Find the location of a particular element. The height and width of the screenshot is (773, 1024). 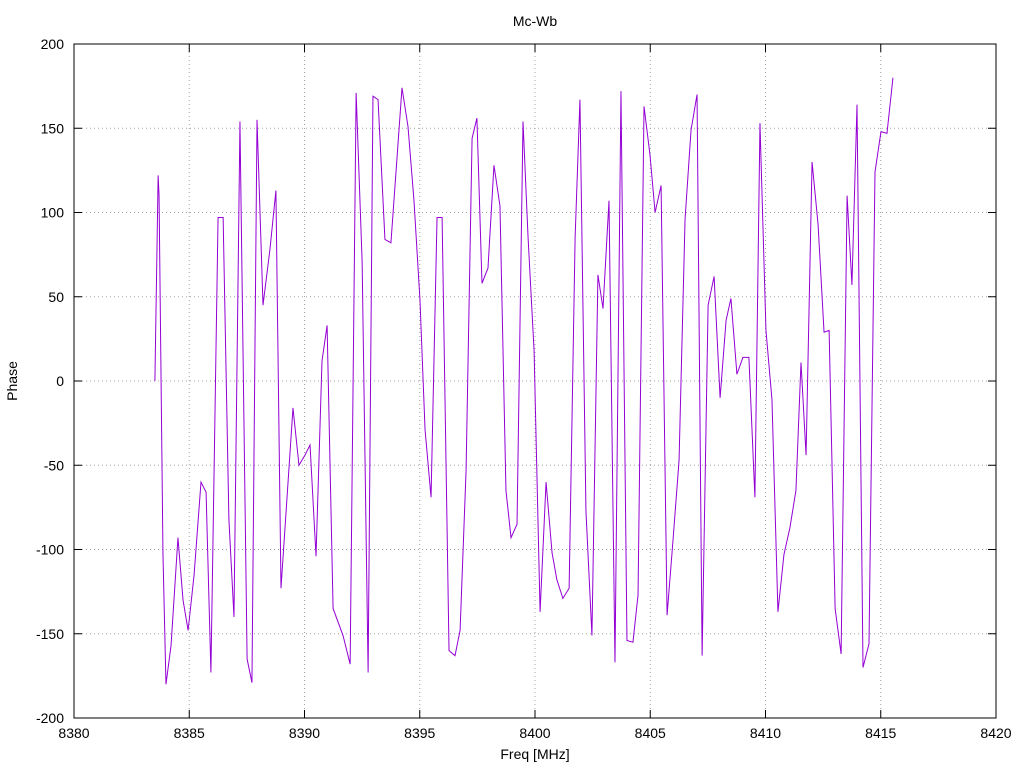

y-tick-label: 150 is located at coordinates (53, 128).